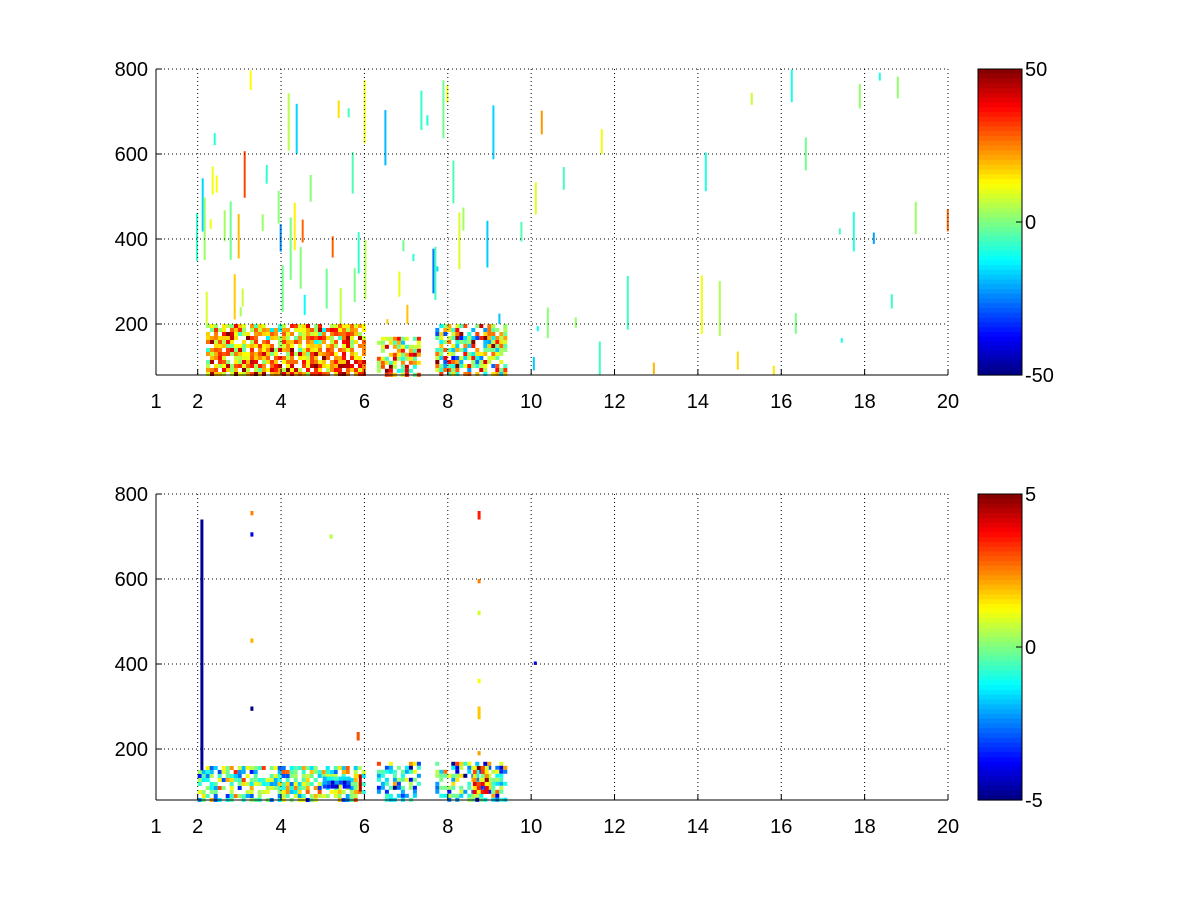 Image resolution: width=1200 pixels, height=900 pixels. I want to click on x-tick-label: 2, so click(197, 402).